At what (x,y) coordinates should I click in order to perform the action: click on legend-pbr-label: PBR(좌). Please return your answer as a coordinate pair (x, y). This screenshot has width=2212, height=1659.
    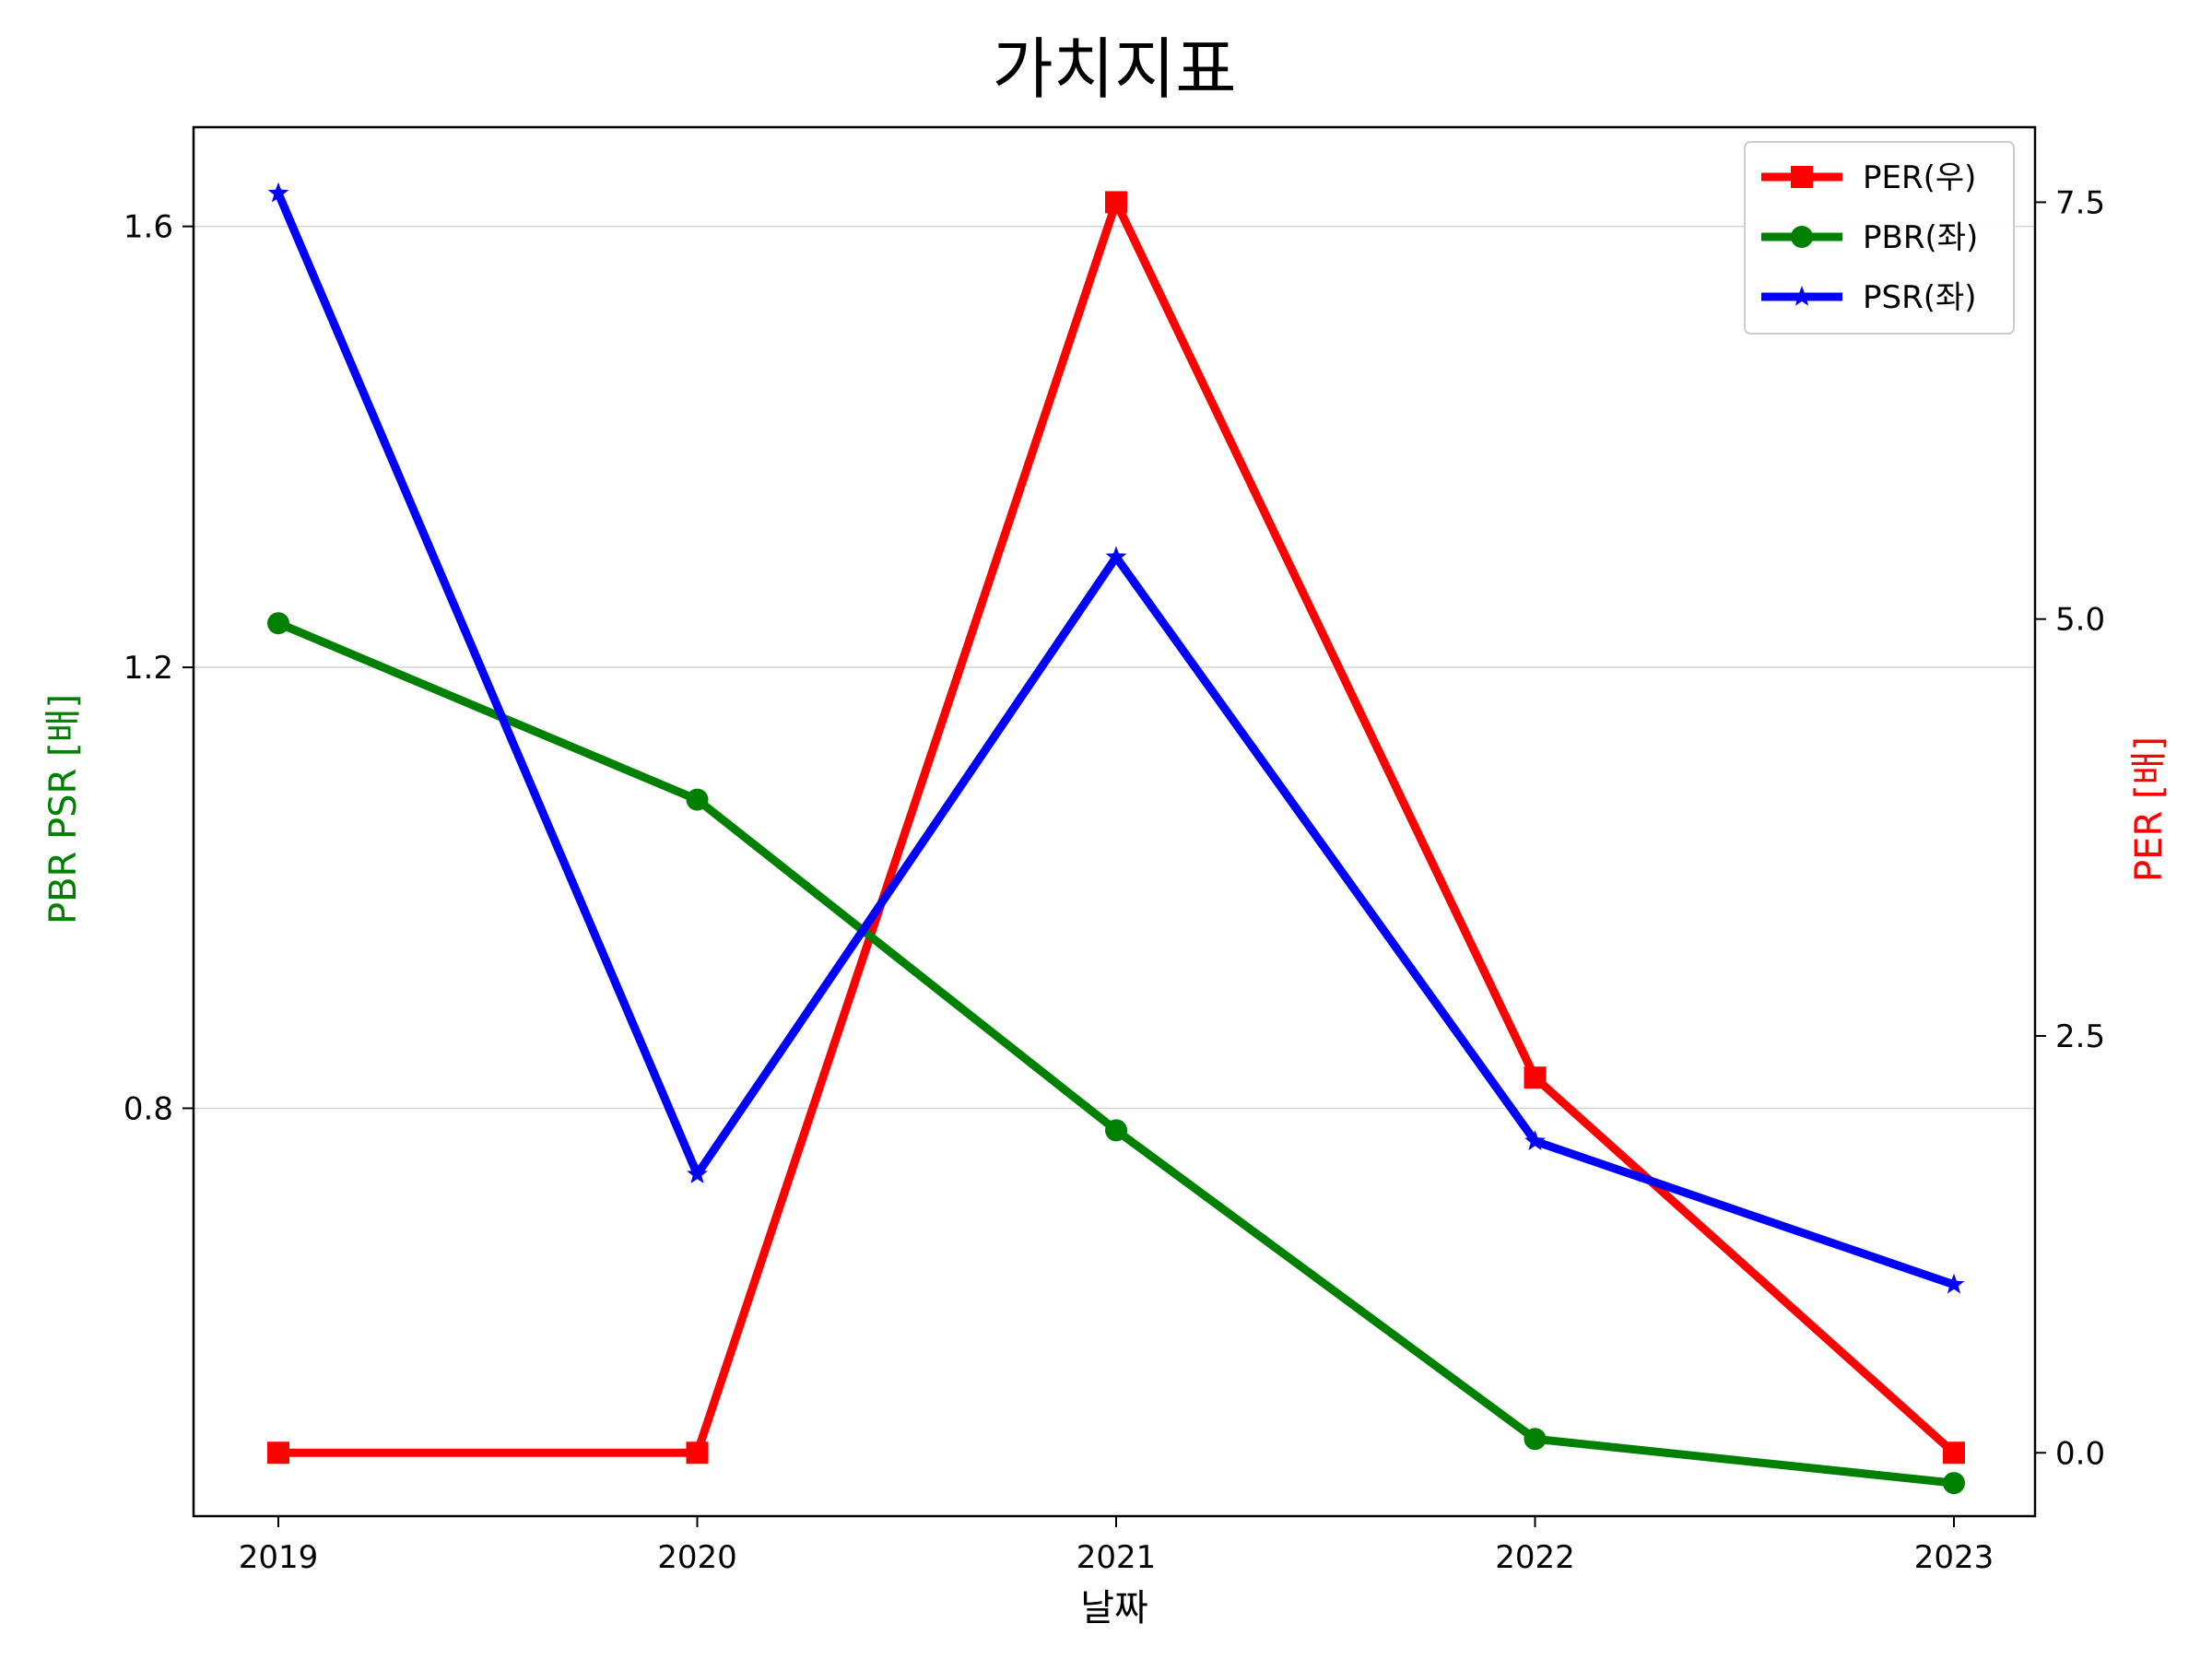
    Looking at the image, I should click on (1920, 237).